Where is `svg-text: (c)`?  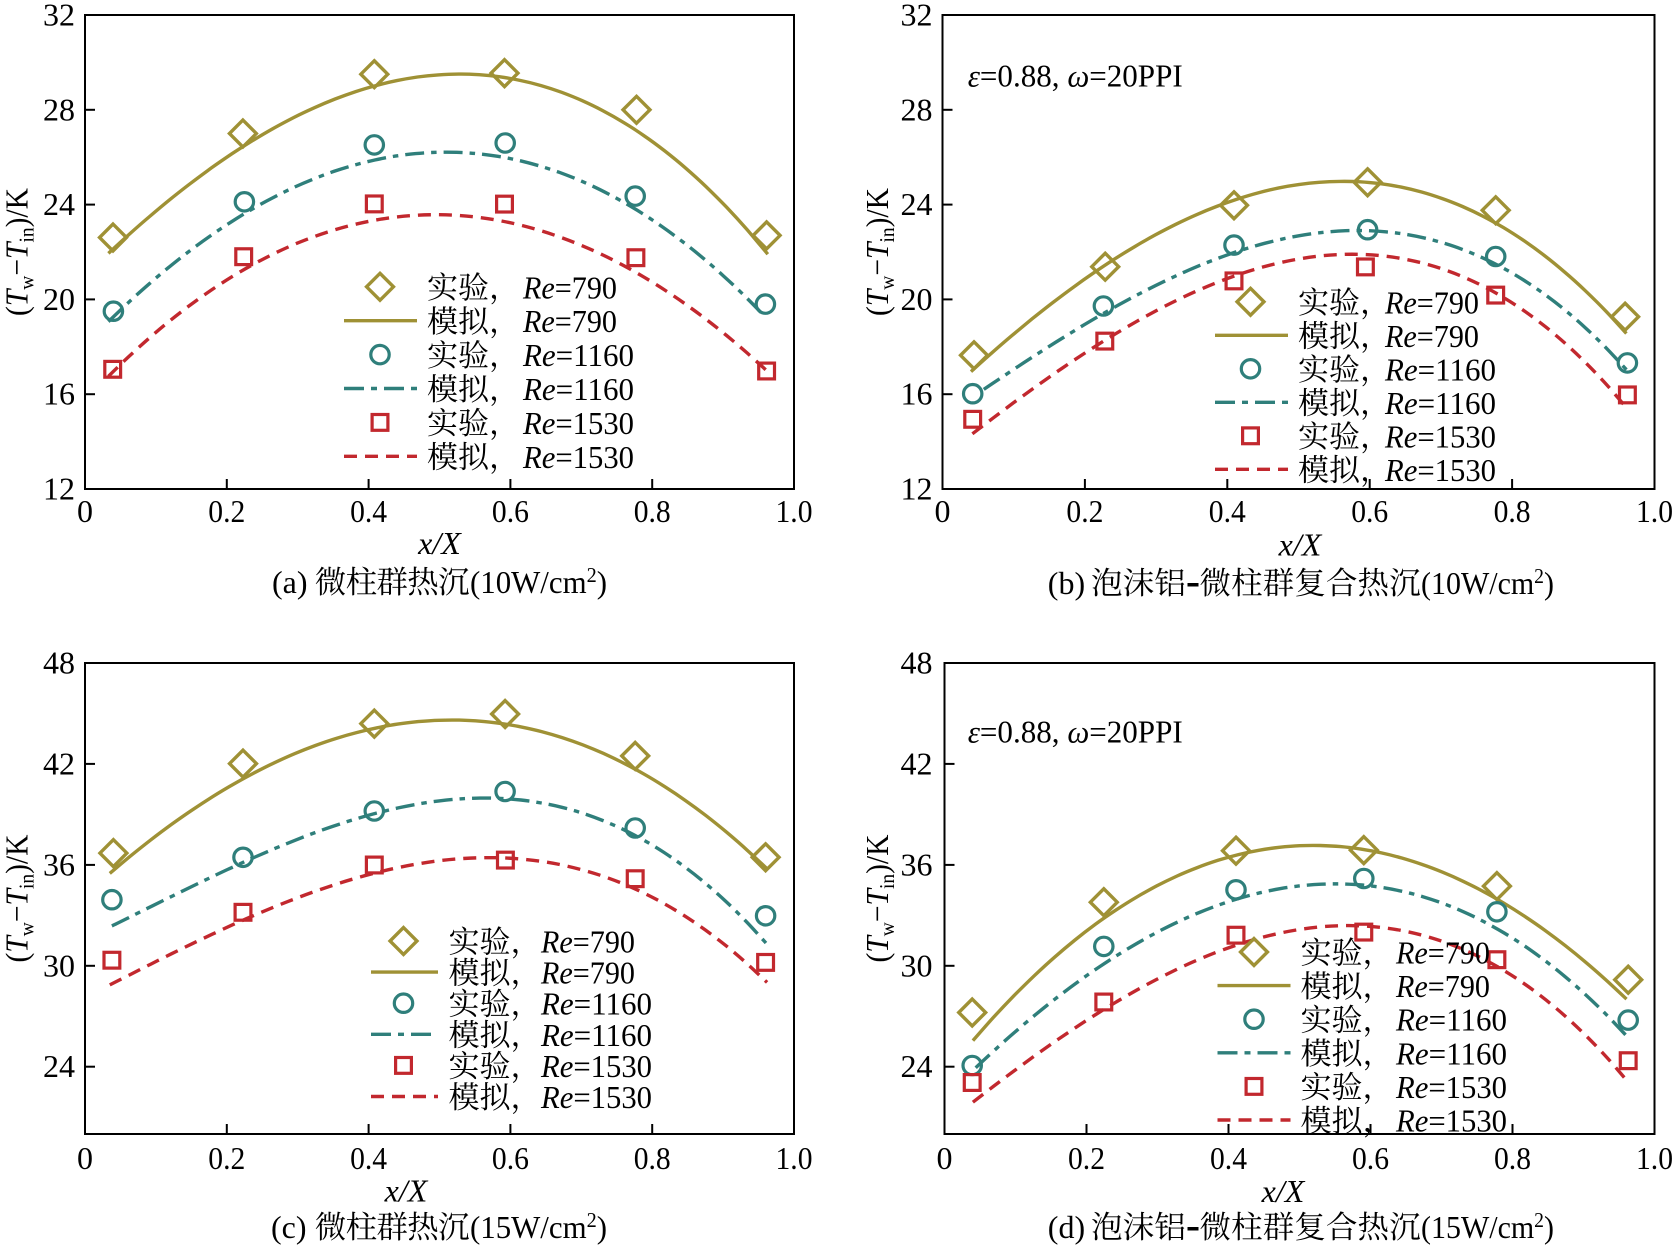 svg-text: (c) is located at coordinates (289, 1227).